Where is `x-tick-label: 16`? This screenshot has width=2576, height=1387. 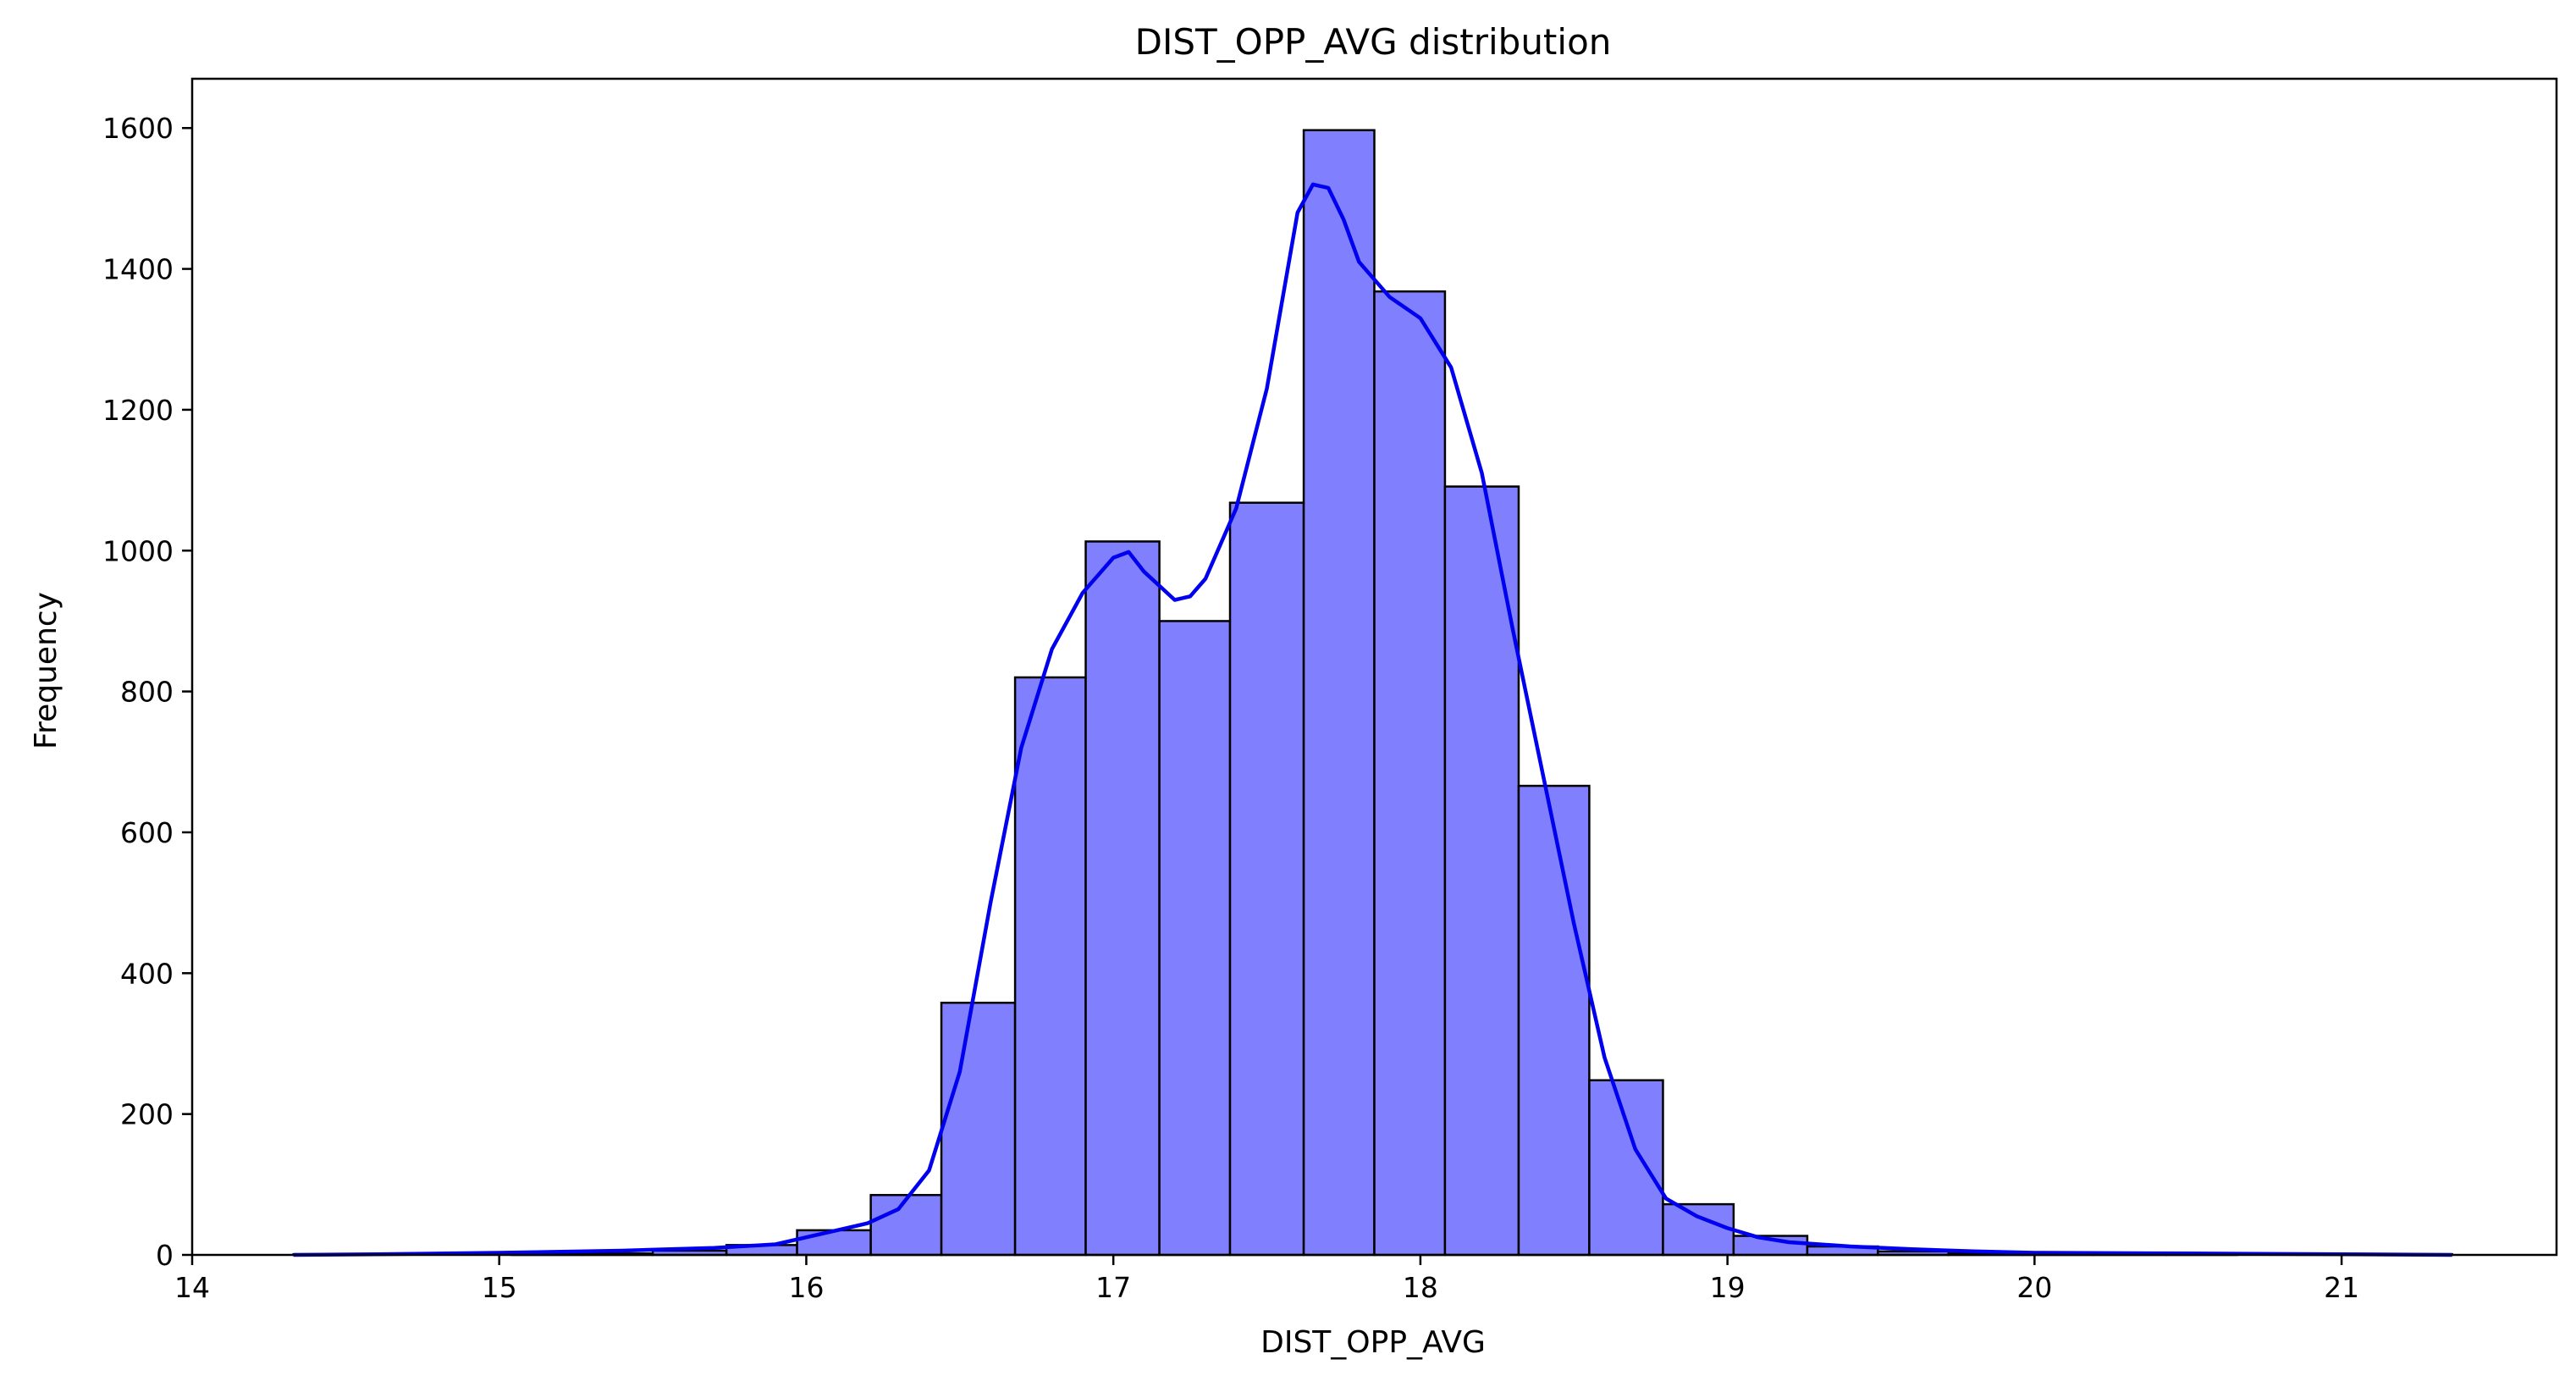
x-tick-label: 16 is located at coordinates (806, 1287).